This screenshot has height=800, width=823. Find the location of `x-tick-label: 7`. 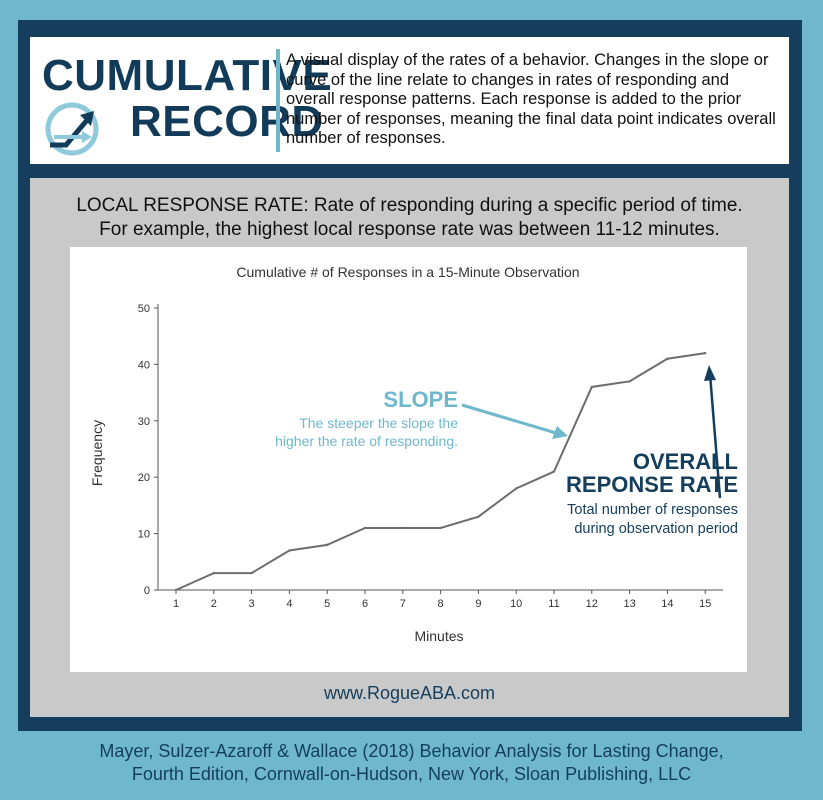

x-tick-label: 7 is located at coordinates (403, 604).